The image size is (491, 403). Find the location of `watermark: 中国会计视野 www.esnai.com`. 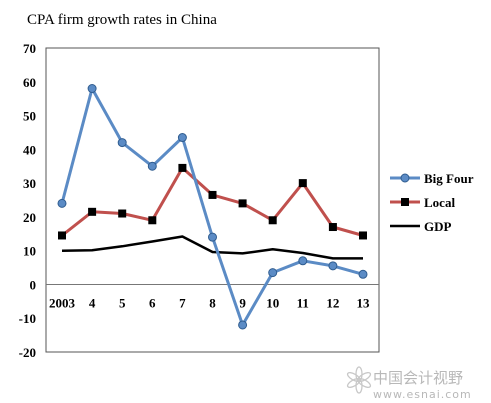

watermark: 中国会计视野 www.esnai.com is located at coordinates (409, 383).